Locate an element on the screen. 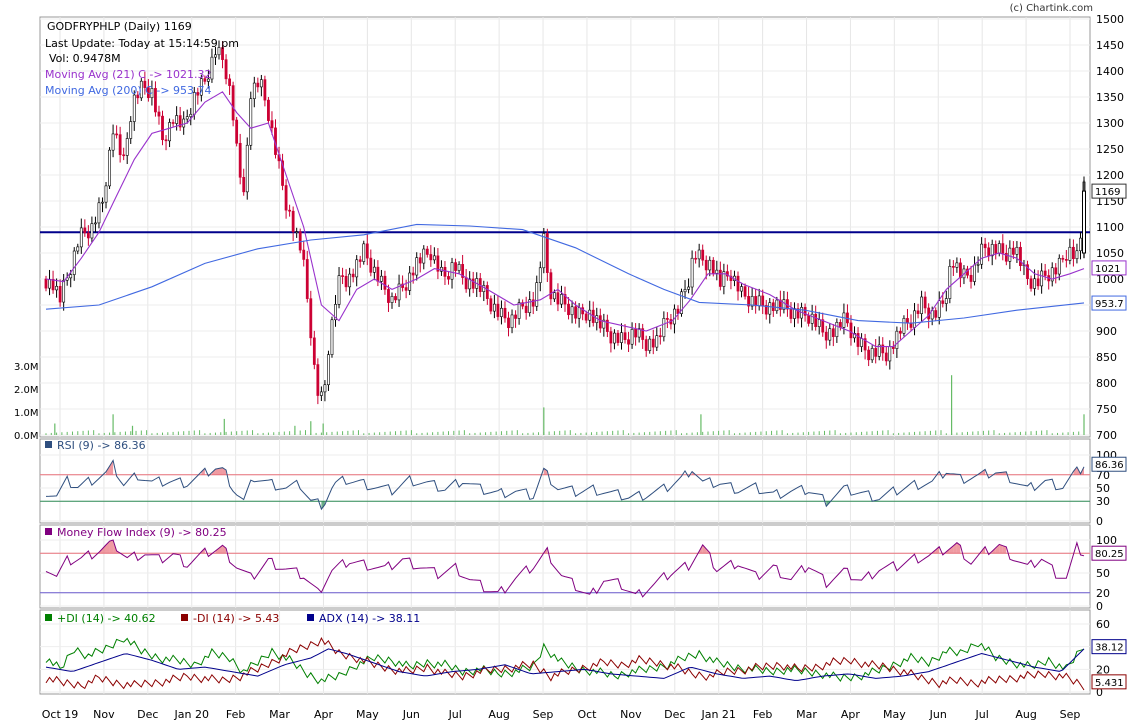 Image resolution: width=1127 pixels, height=723 pixels. x-tick-label: Jul is located at coordinates (982, 714).